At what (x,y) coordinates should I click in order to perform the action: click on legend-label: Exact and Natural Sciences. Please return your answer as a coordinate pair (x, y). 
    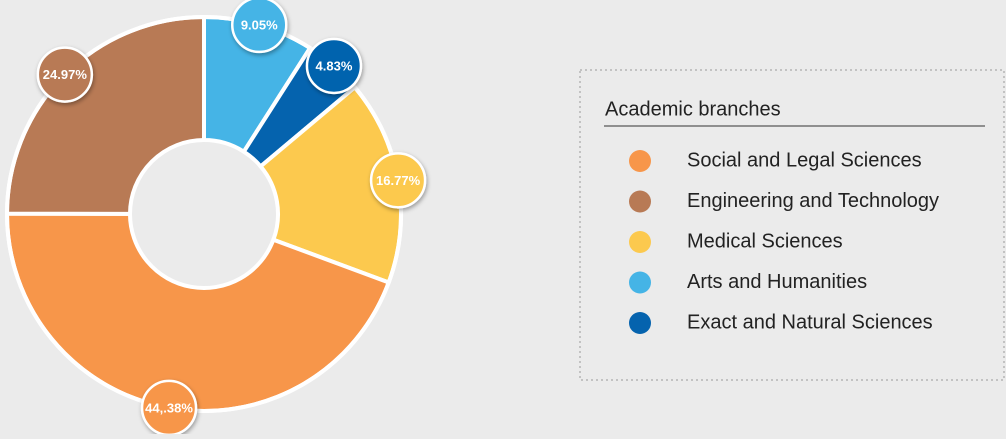
    Looking at the image, I should click on (810, 322).